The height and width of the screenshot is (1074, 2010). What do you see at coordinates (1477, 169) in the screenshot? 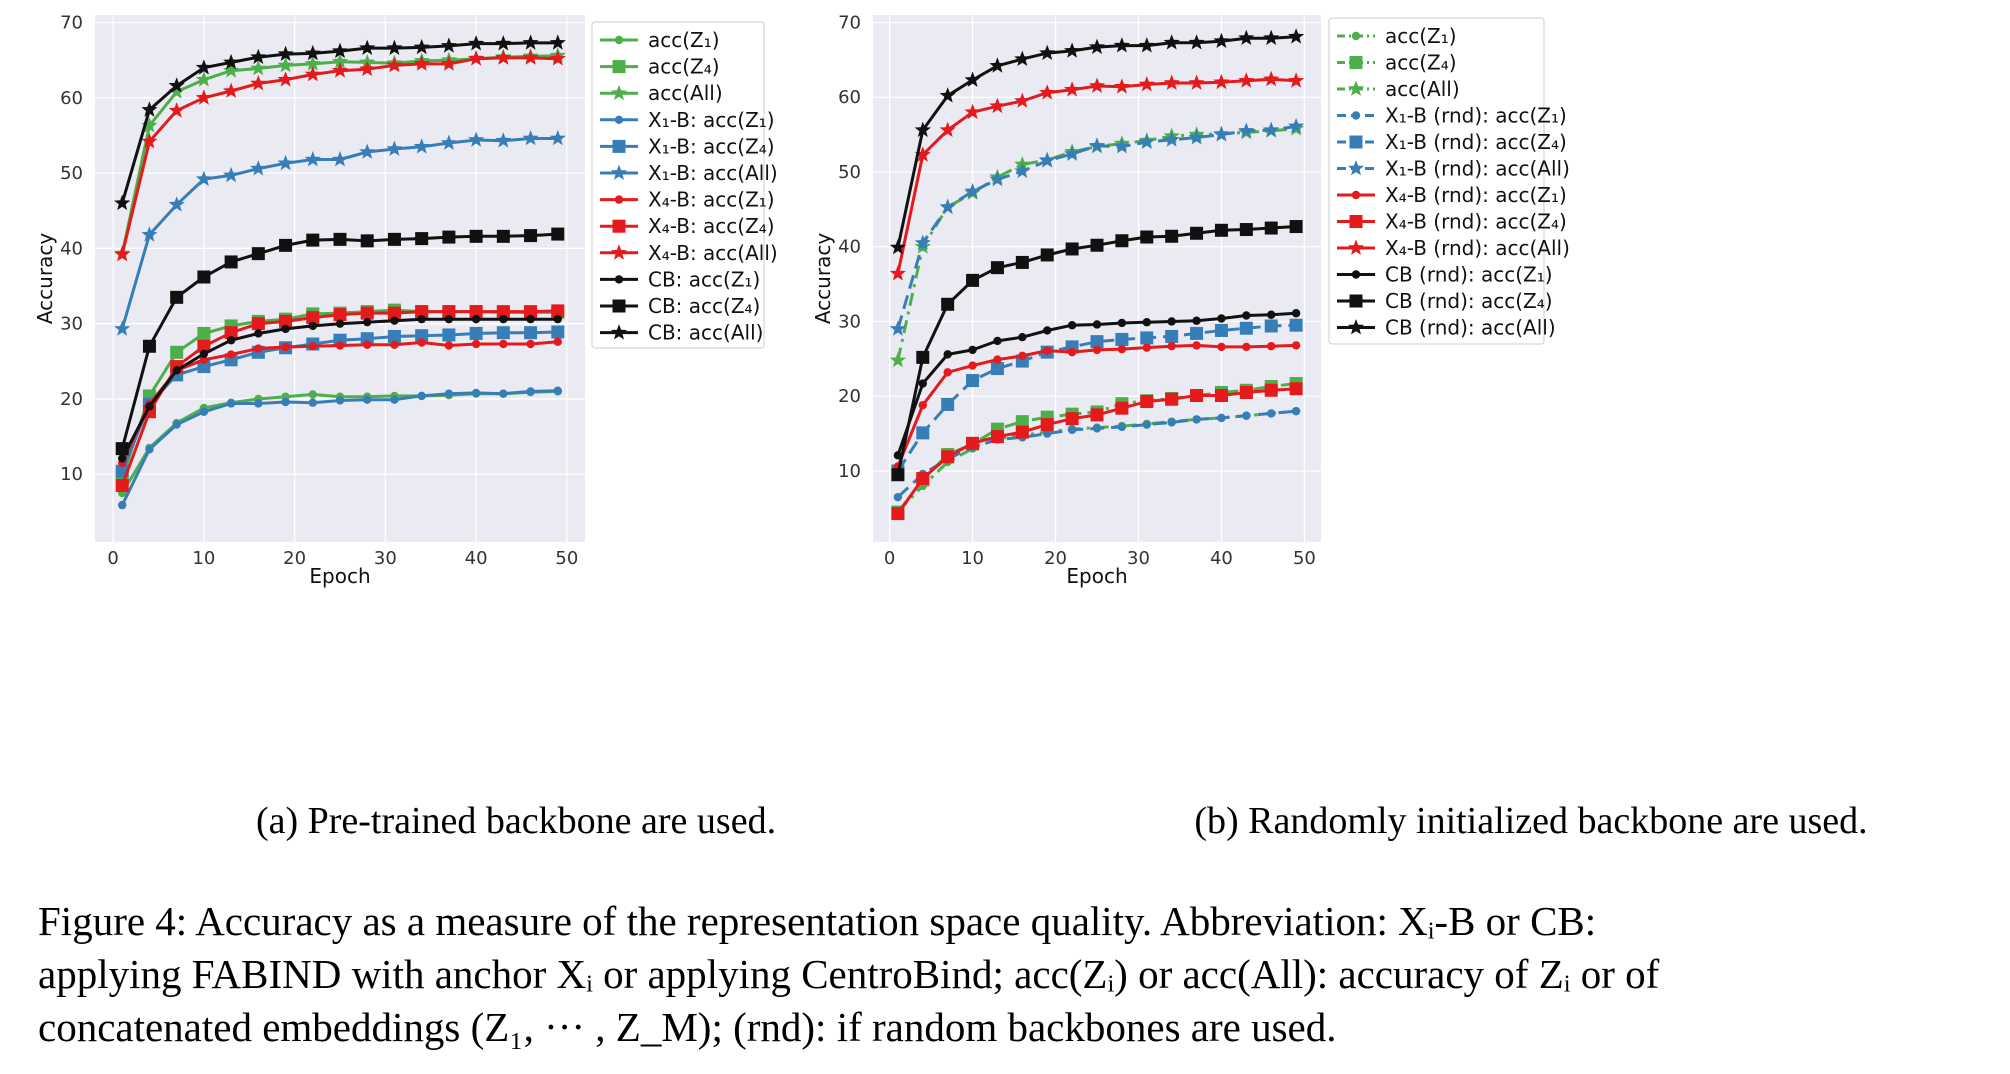
I see `legend-label: X₁-B (rnd): acc(All)` at bounding box center [1477, 169].